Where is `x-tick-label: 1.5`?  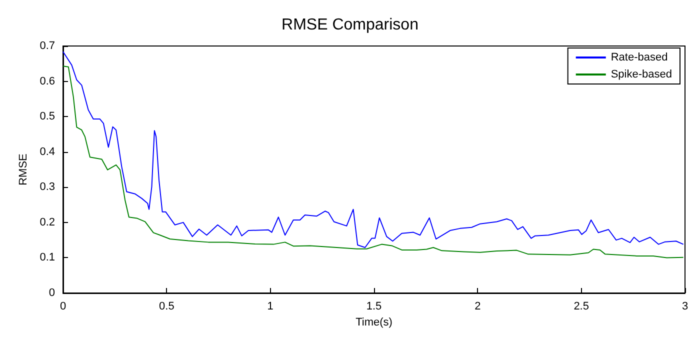 x-tick-label: 1.5 is located at coordinates (374, 306).